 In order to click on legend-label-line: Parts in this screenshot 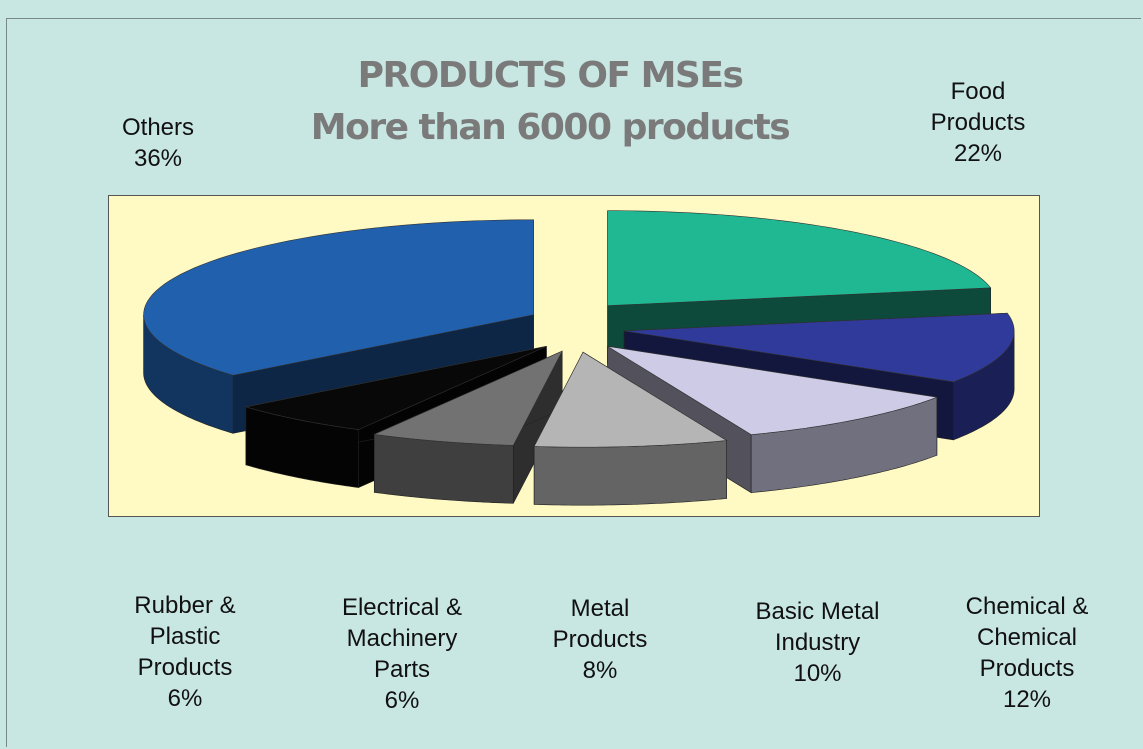, I will do `click(401, 669)`.